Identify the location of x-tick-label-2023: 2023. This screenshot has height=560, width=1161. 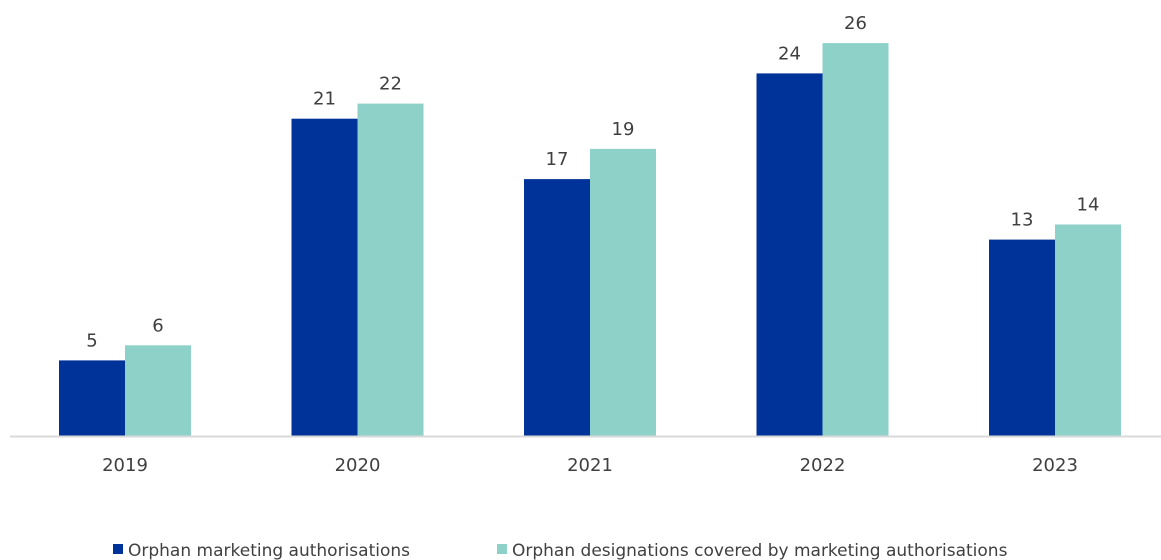
(1055, 465).